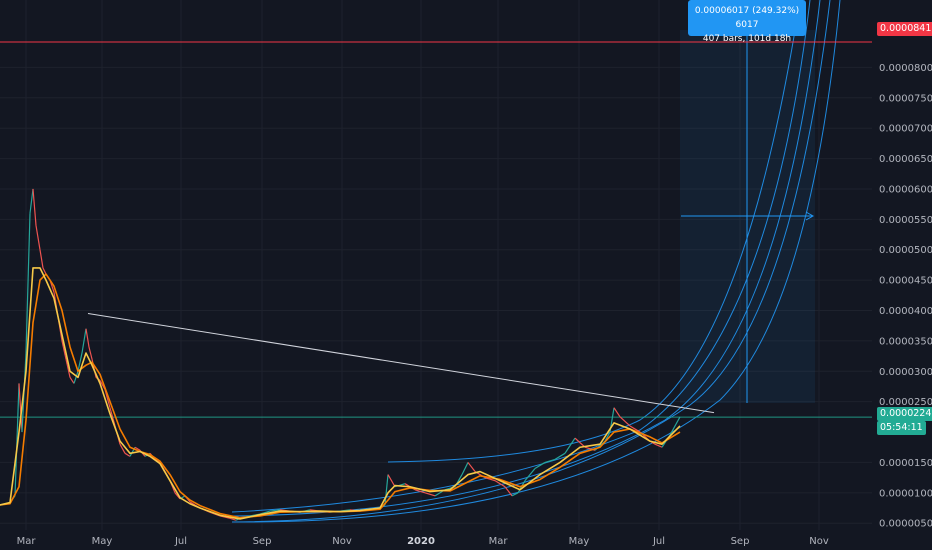 The image size is (932, 550). I want to click on descending-trendline, so click(401, 363).